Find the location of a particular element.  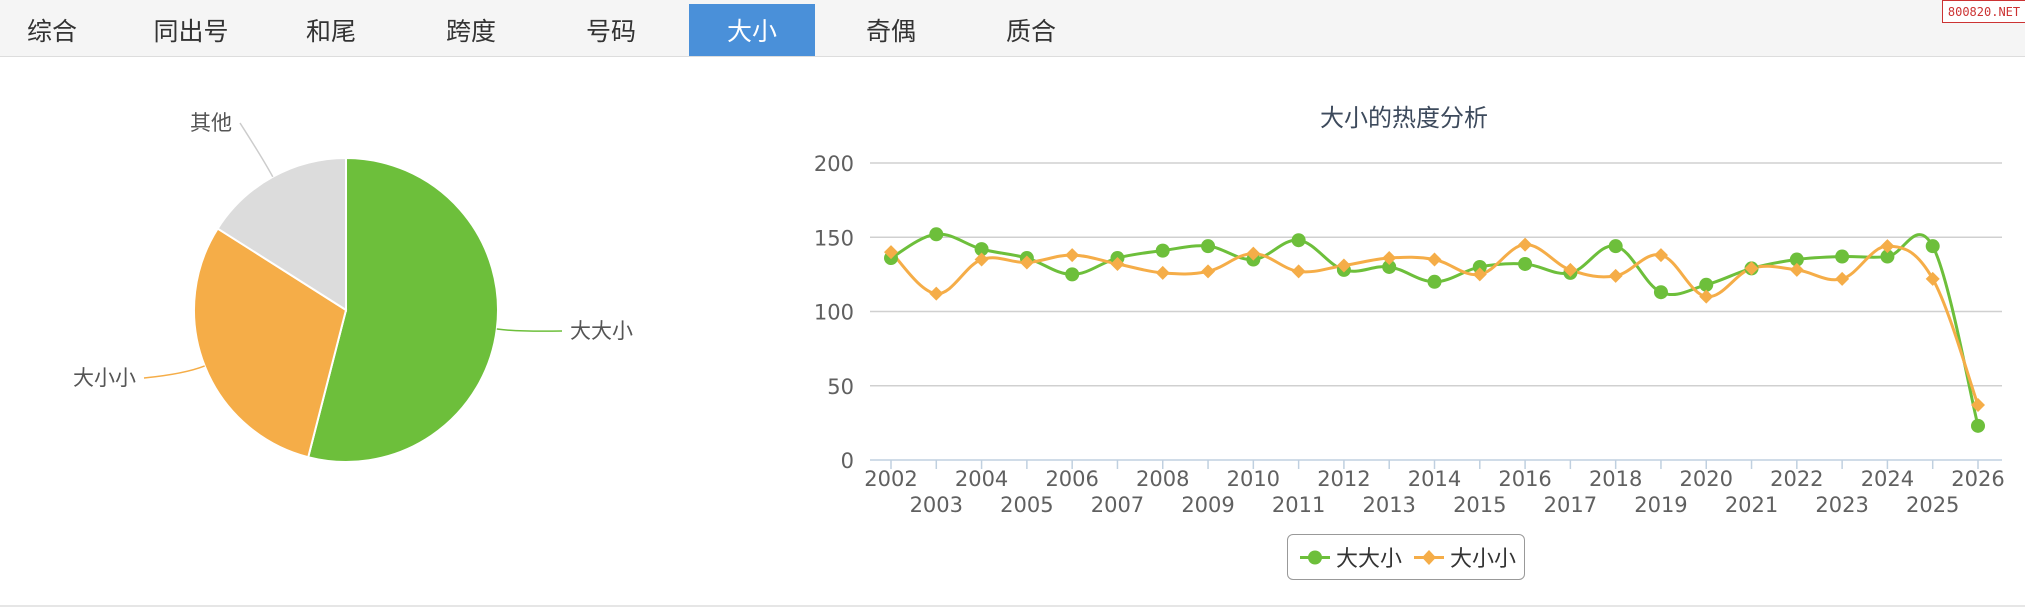

x-tick-label-2004: 2004 is located at coordinates (981, 479).